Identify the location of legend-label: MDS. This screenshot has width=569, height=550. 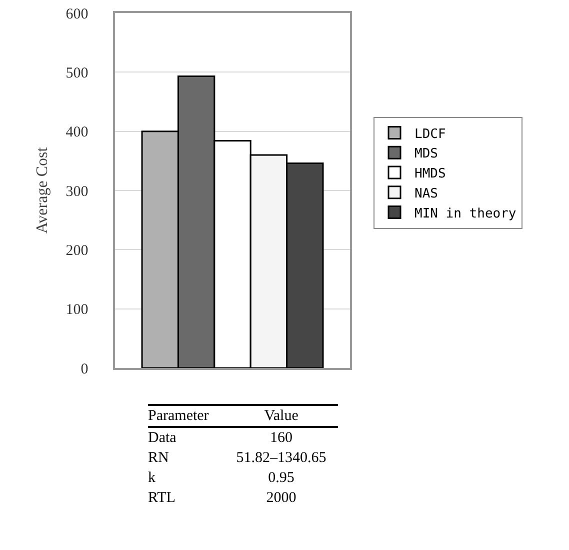
(426, 154).